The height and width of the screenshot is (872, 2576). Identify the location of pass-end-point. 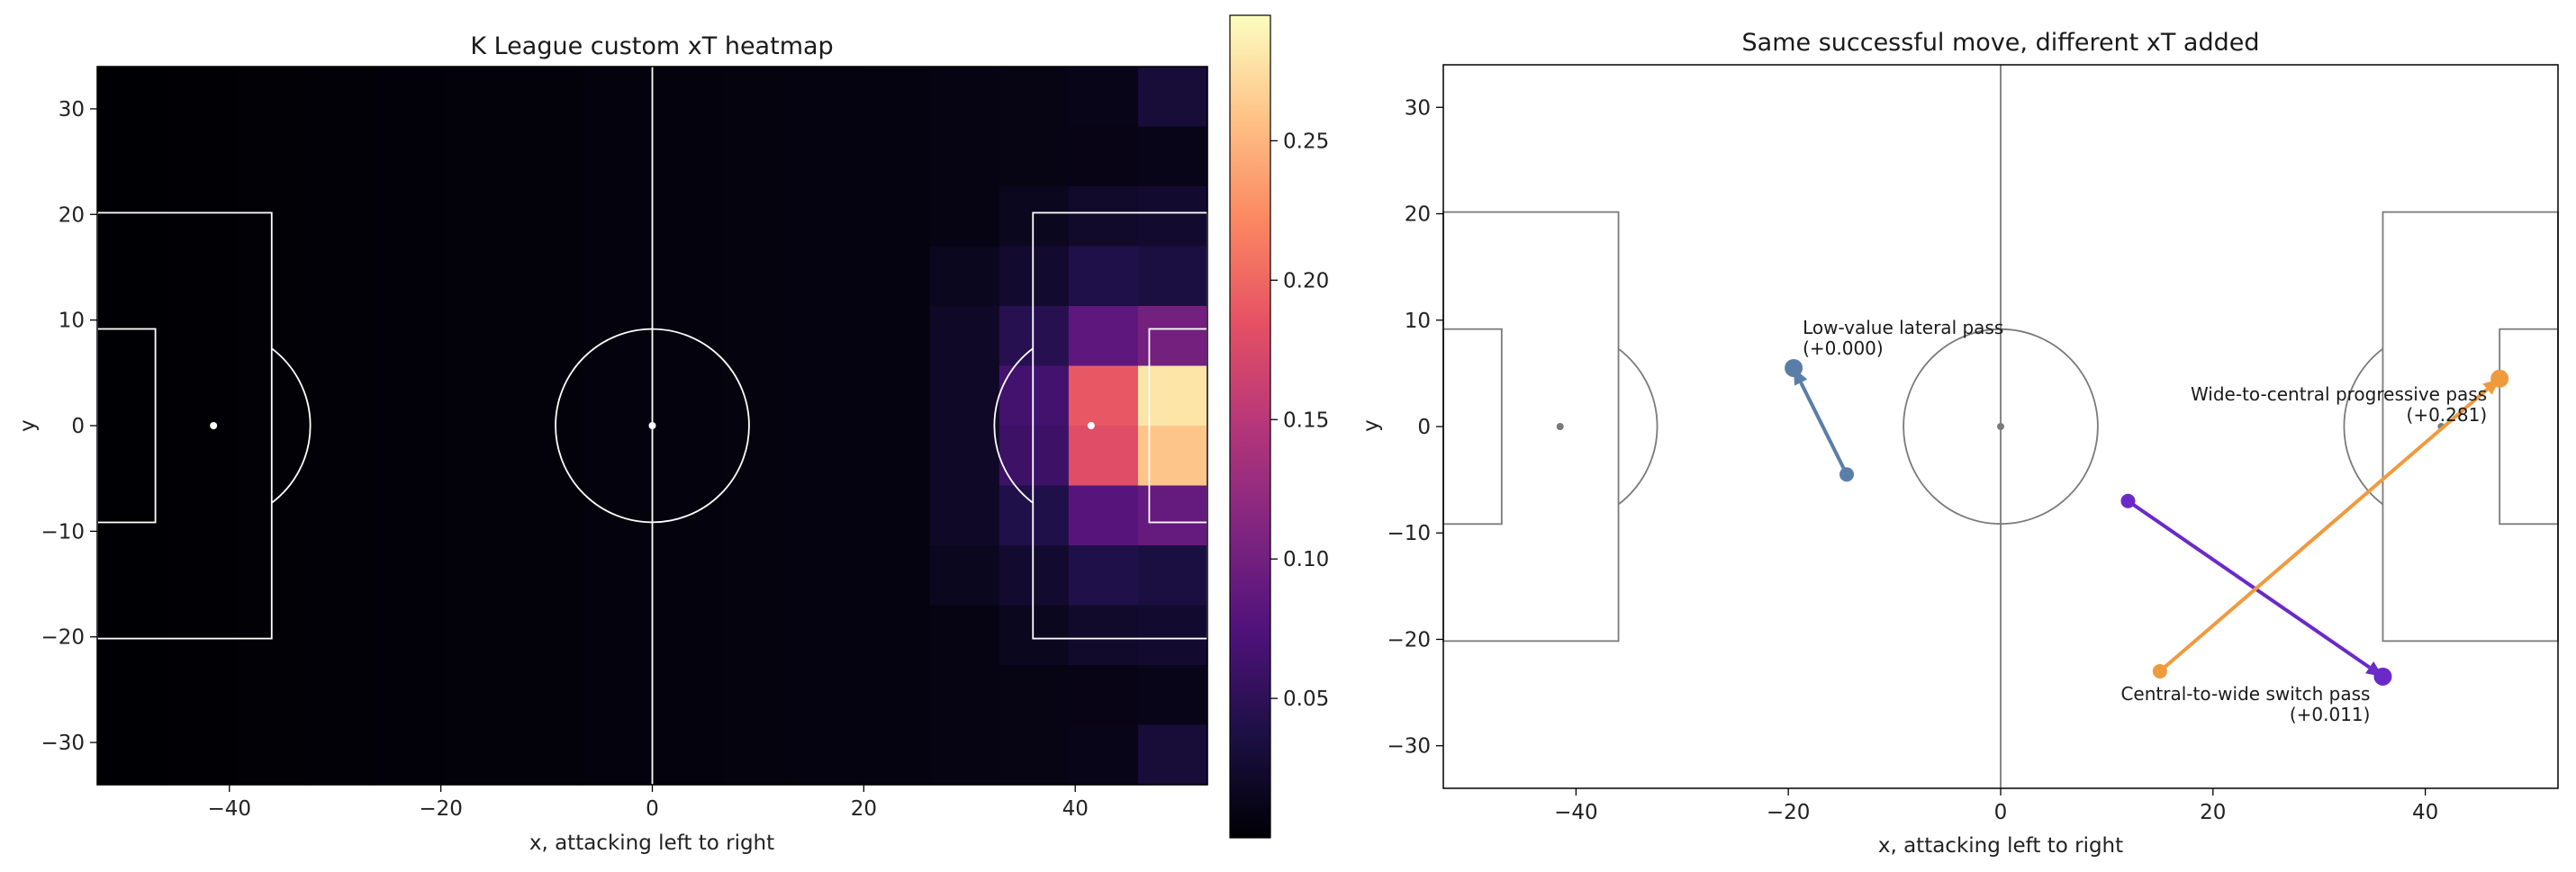
(2499, 378).